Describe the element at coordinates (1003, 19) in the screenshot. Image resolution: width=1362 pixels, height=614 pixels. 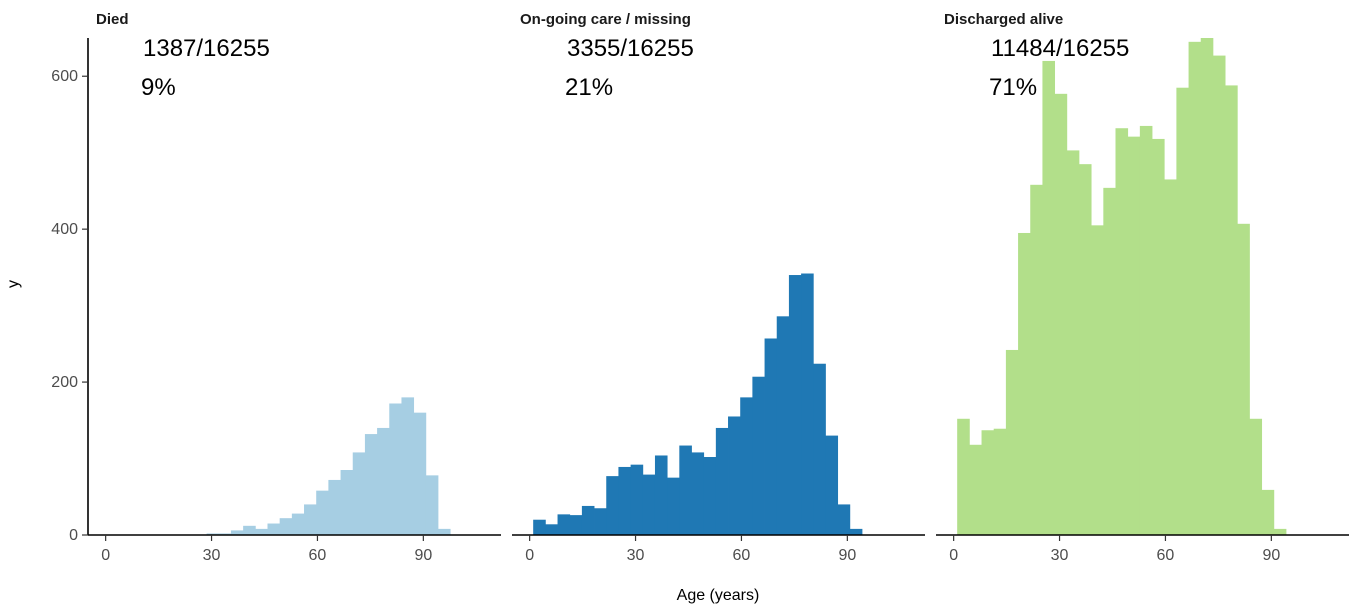
I see `facet-title: Discharged alive` at that location.